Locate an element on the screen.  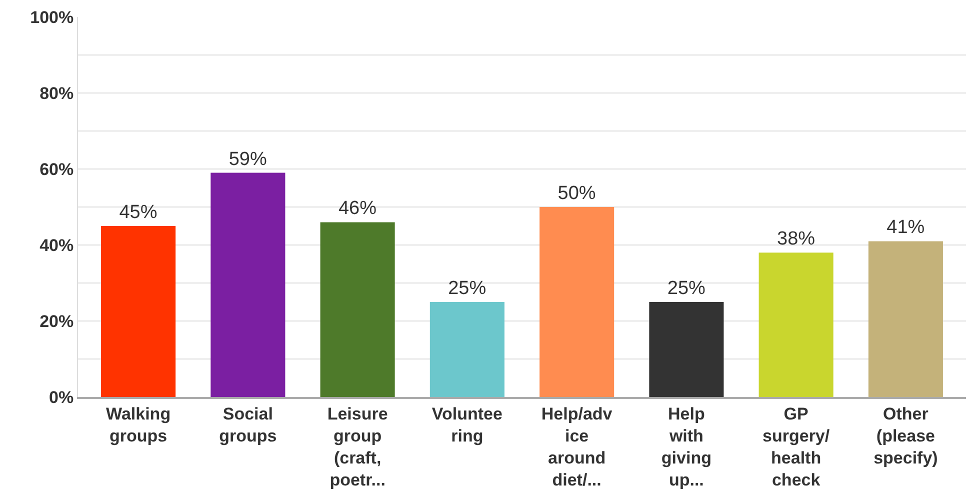
y-tick-label: 40% is located at coordinates (57, 245).